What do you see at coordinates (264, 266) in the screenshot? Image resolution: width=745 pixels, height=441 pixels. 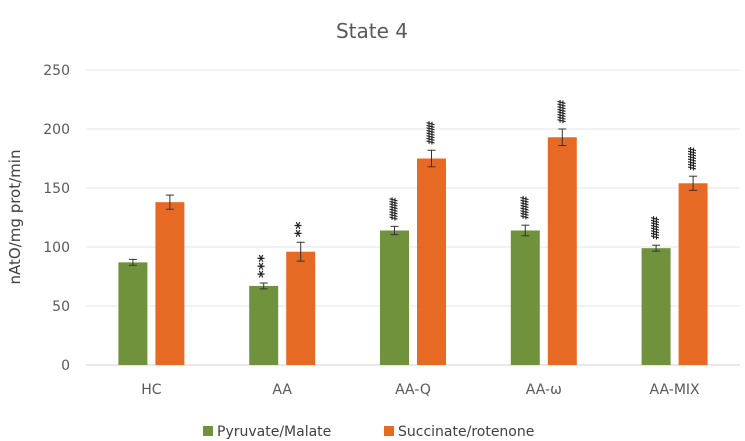 I see `significance-label: ***` at bounding box center [264, 266].